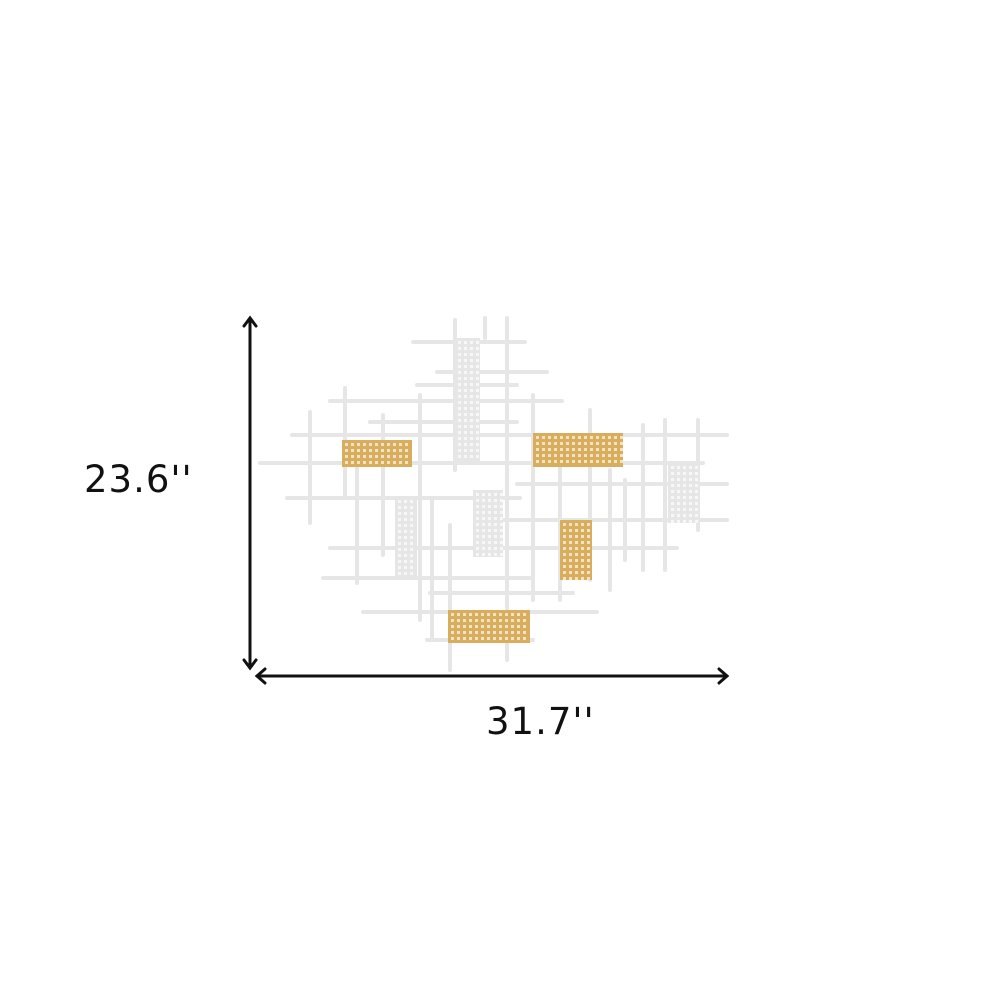 The image size is (1000, 1000). What do you see at coordinates (138, 479) in the screenshot?
I see `height-dimension-label: 23.6''` at bounding box center [138, 479].